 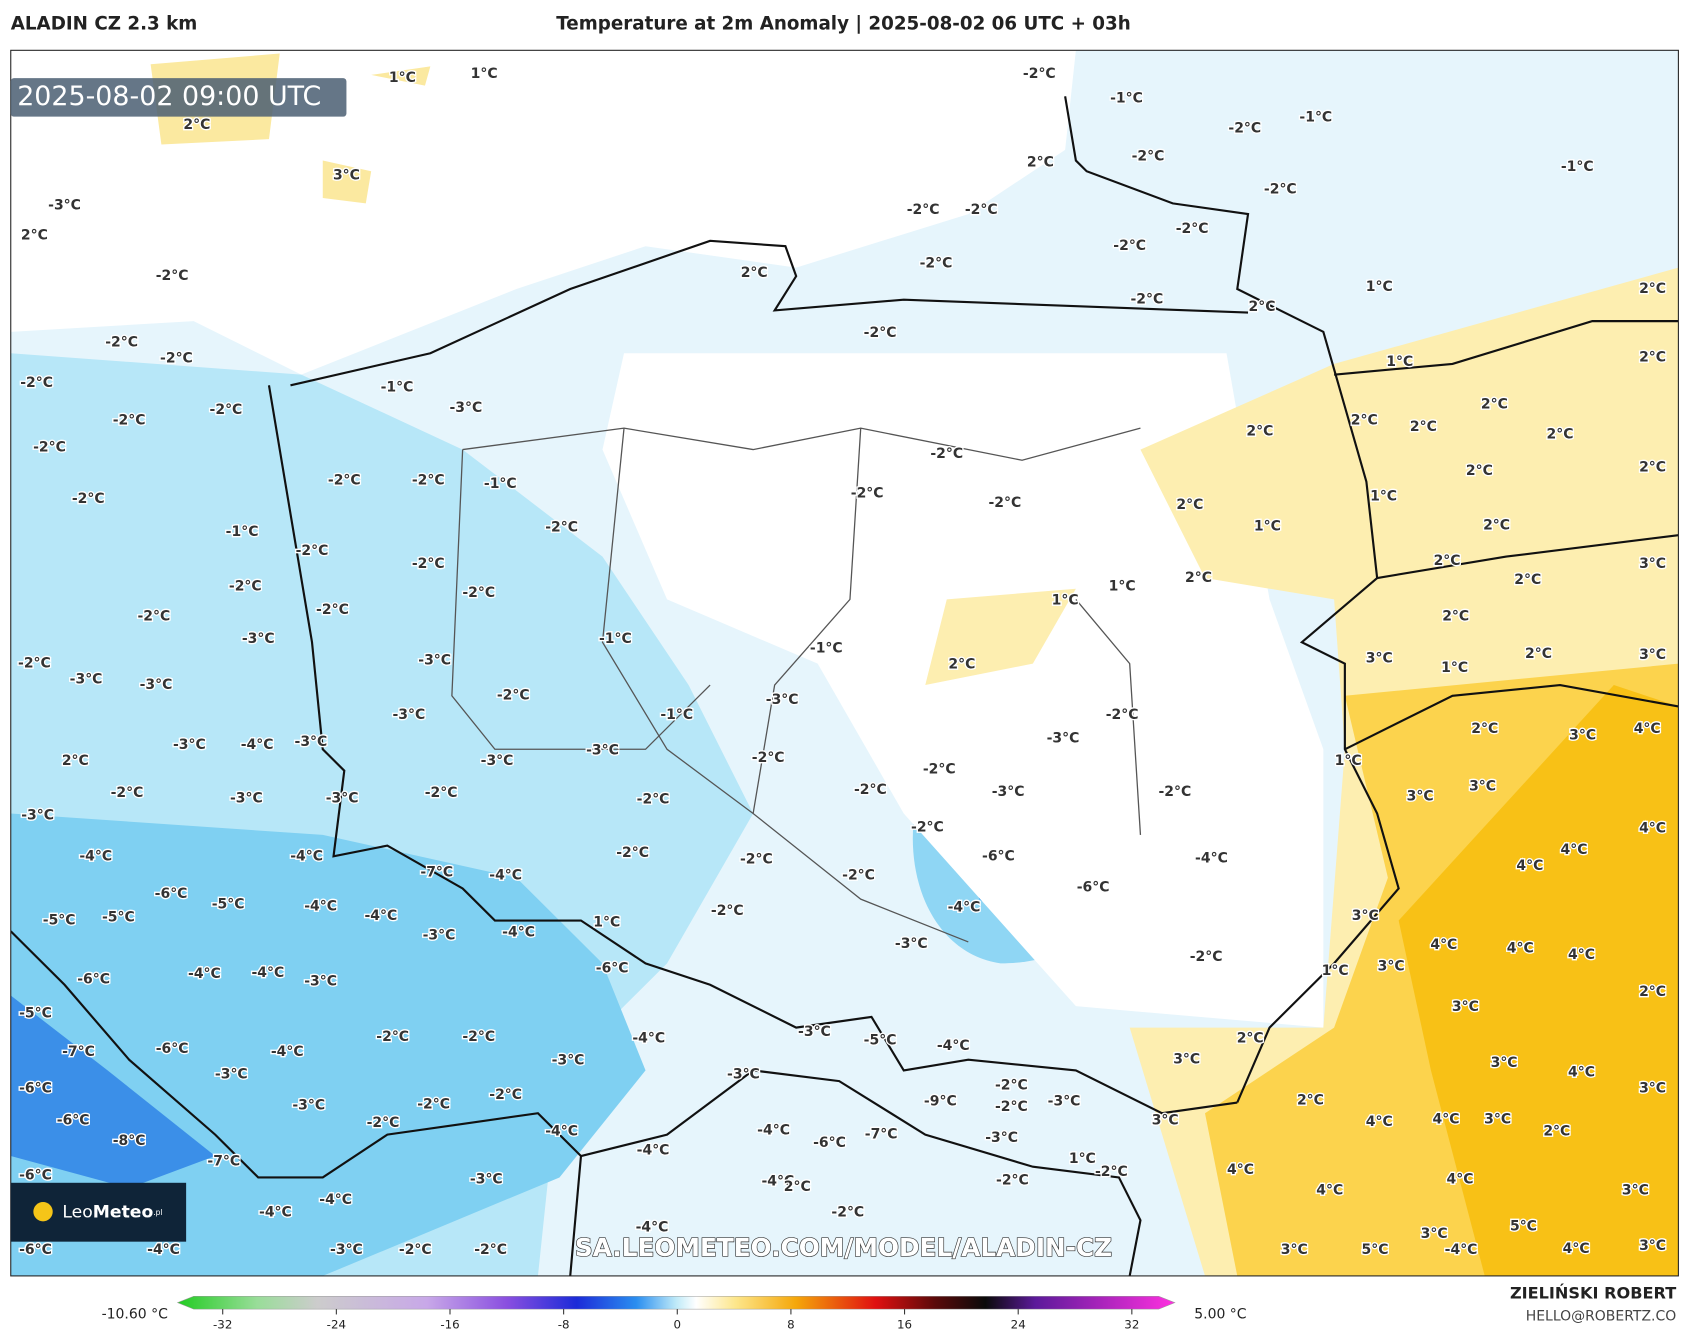 What do you see at coordinates (336, 1325) in the screenshot?
I see `colorbar-tick-label: -24` at bounding box center [336, 1325].